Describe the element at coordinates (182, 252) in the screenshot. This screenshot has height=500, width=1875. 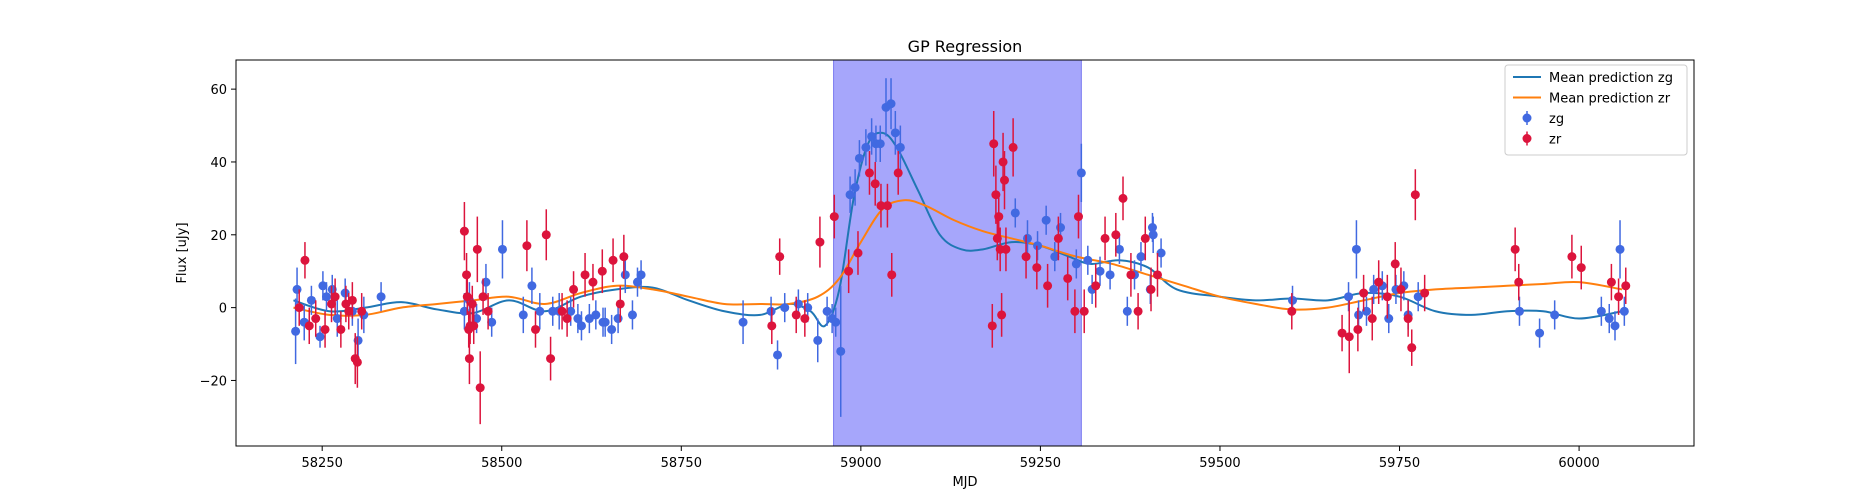
I see `y-axis-label: Flux [uJy]` at that location.